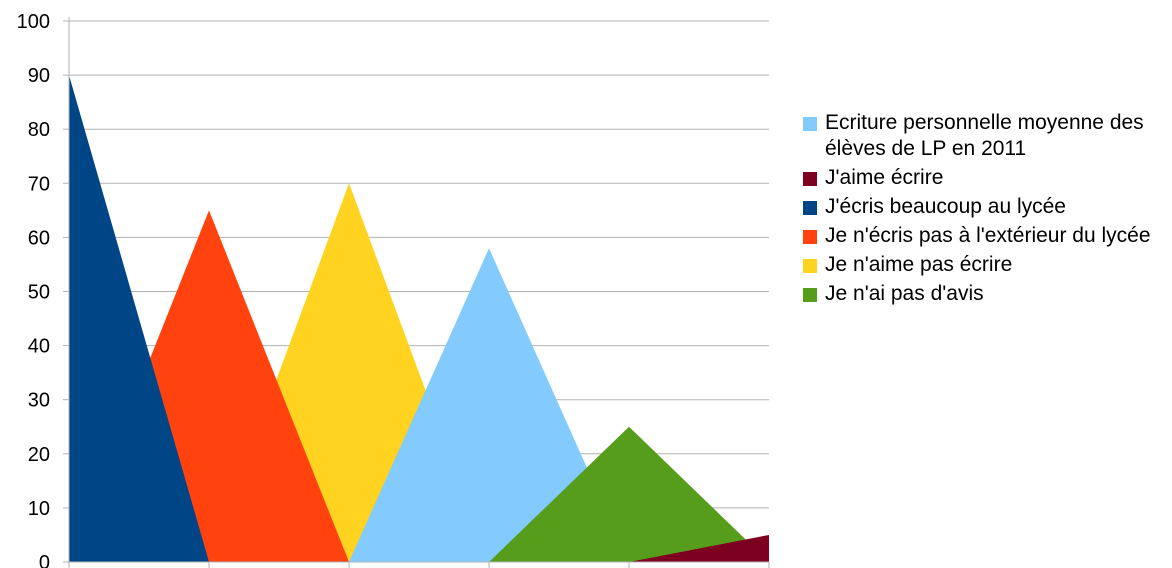 The width and height of the screenshot is (1172, 568). Describe the element at coordinates (39, 401) in the screenshot. I see `y-tick-label: 30` at that location.